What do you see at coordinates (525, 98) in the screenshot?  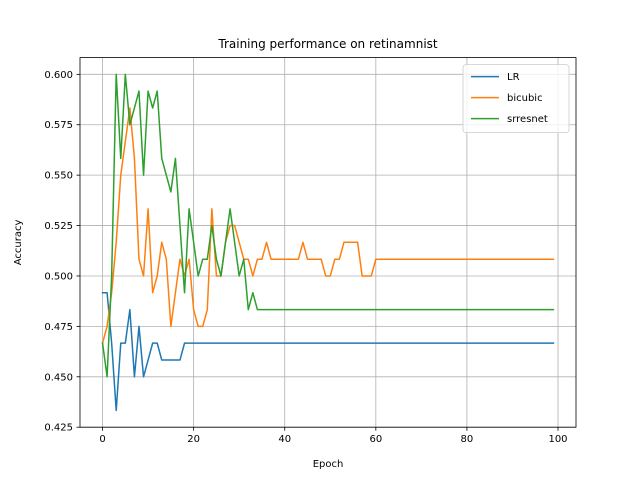 I see `legend-label: bicubic` at bounding box center [525, 98].